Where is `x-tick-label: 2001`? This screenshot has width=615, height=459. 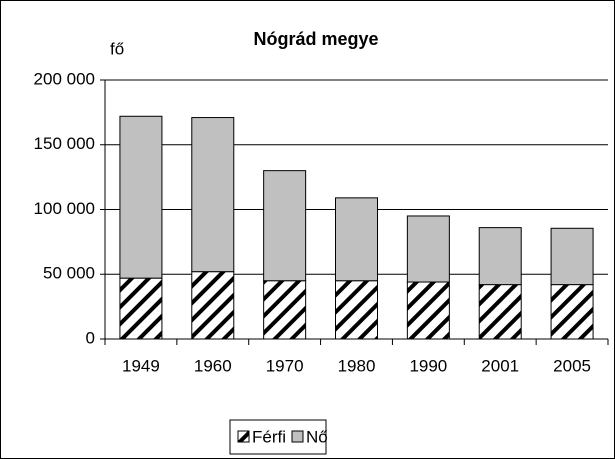
x-tick-label: 2001 is located at coordinates (500, 365).